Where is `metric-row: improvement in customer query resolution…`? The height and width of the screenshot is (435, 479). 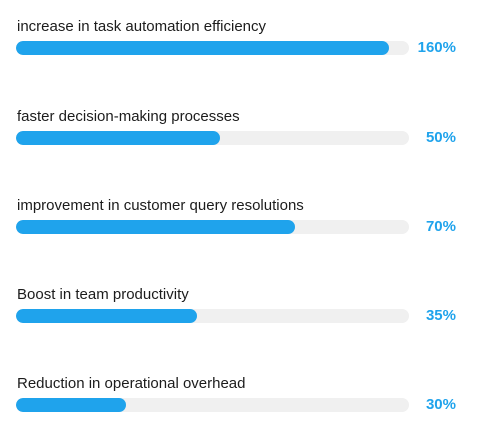
metric-row: improvement in customer query resolution… is located at coordinates (239, 227).